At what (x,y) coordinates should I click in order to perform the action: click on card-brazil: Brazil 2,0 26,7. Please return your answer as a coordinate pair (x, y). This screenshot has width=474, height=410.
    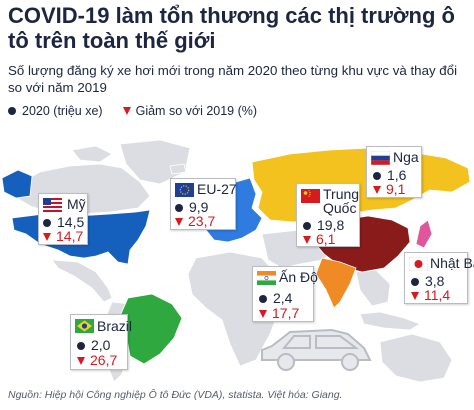
    Looking at the image, I should click on (101, 342).